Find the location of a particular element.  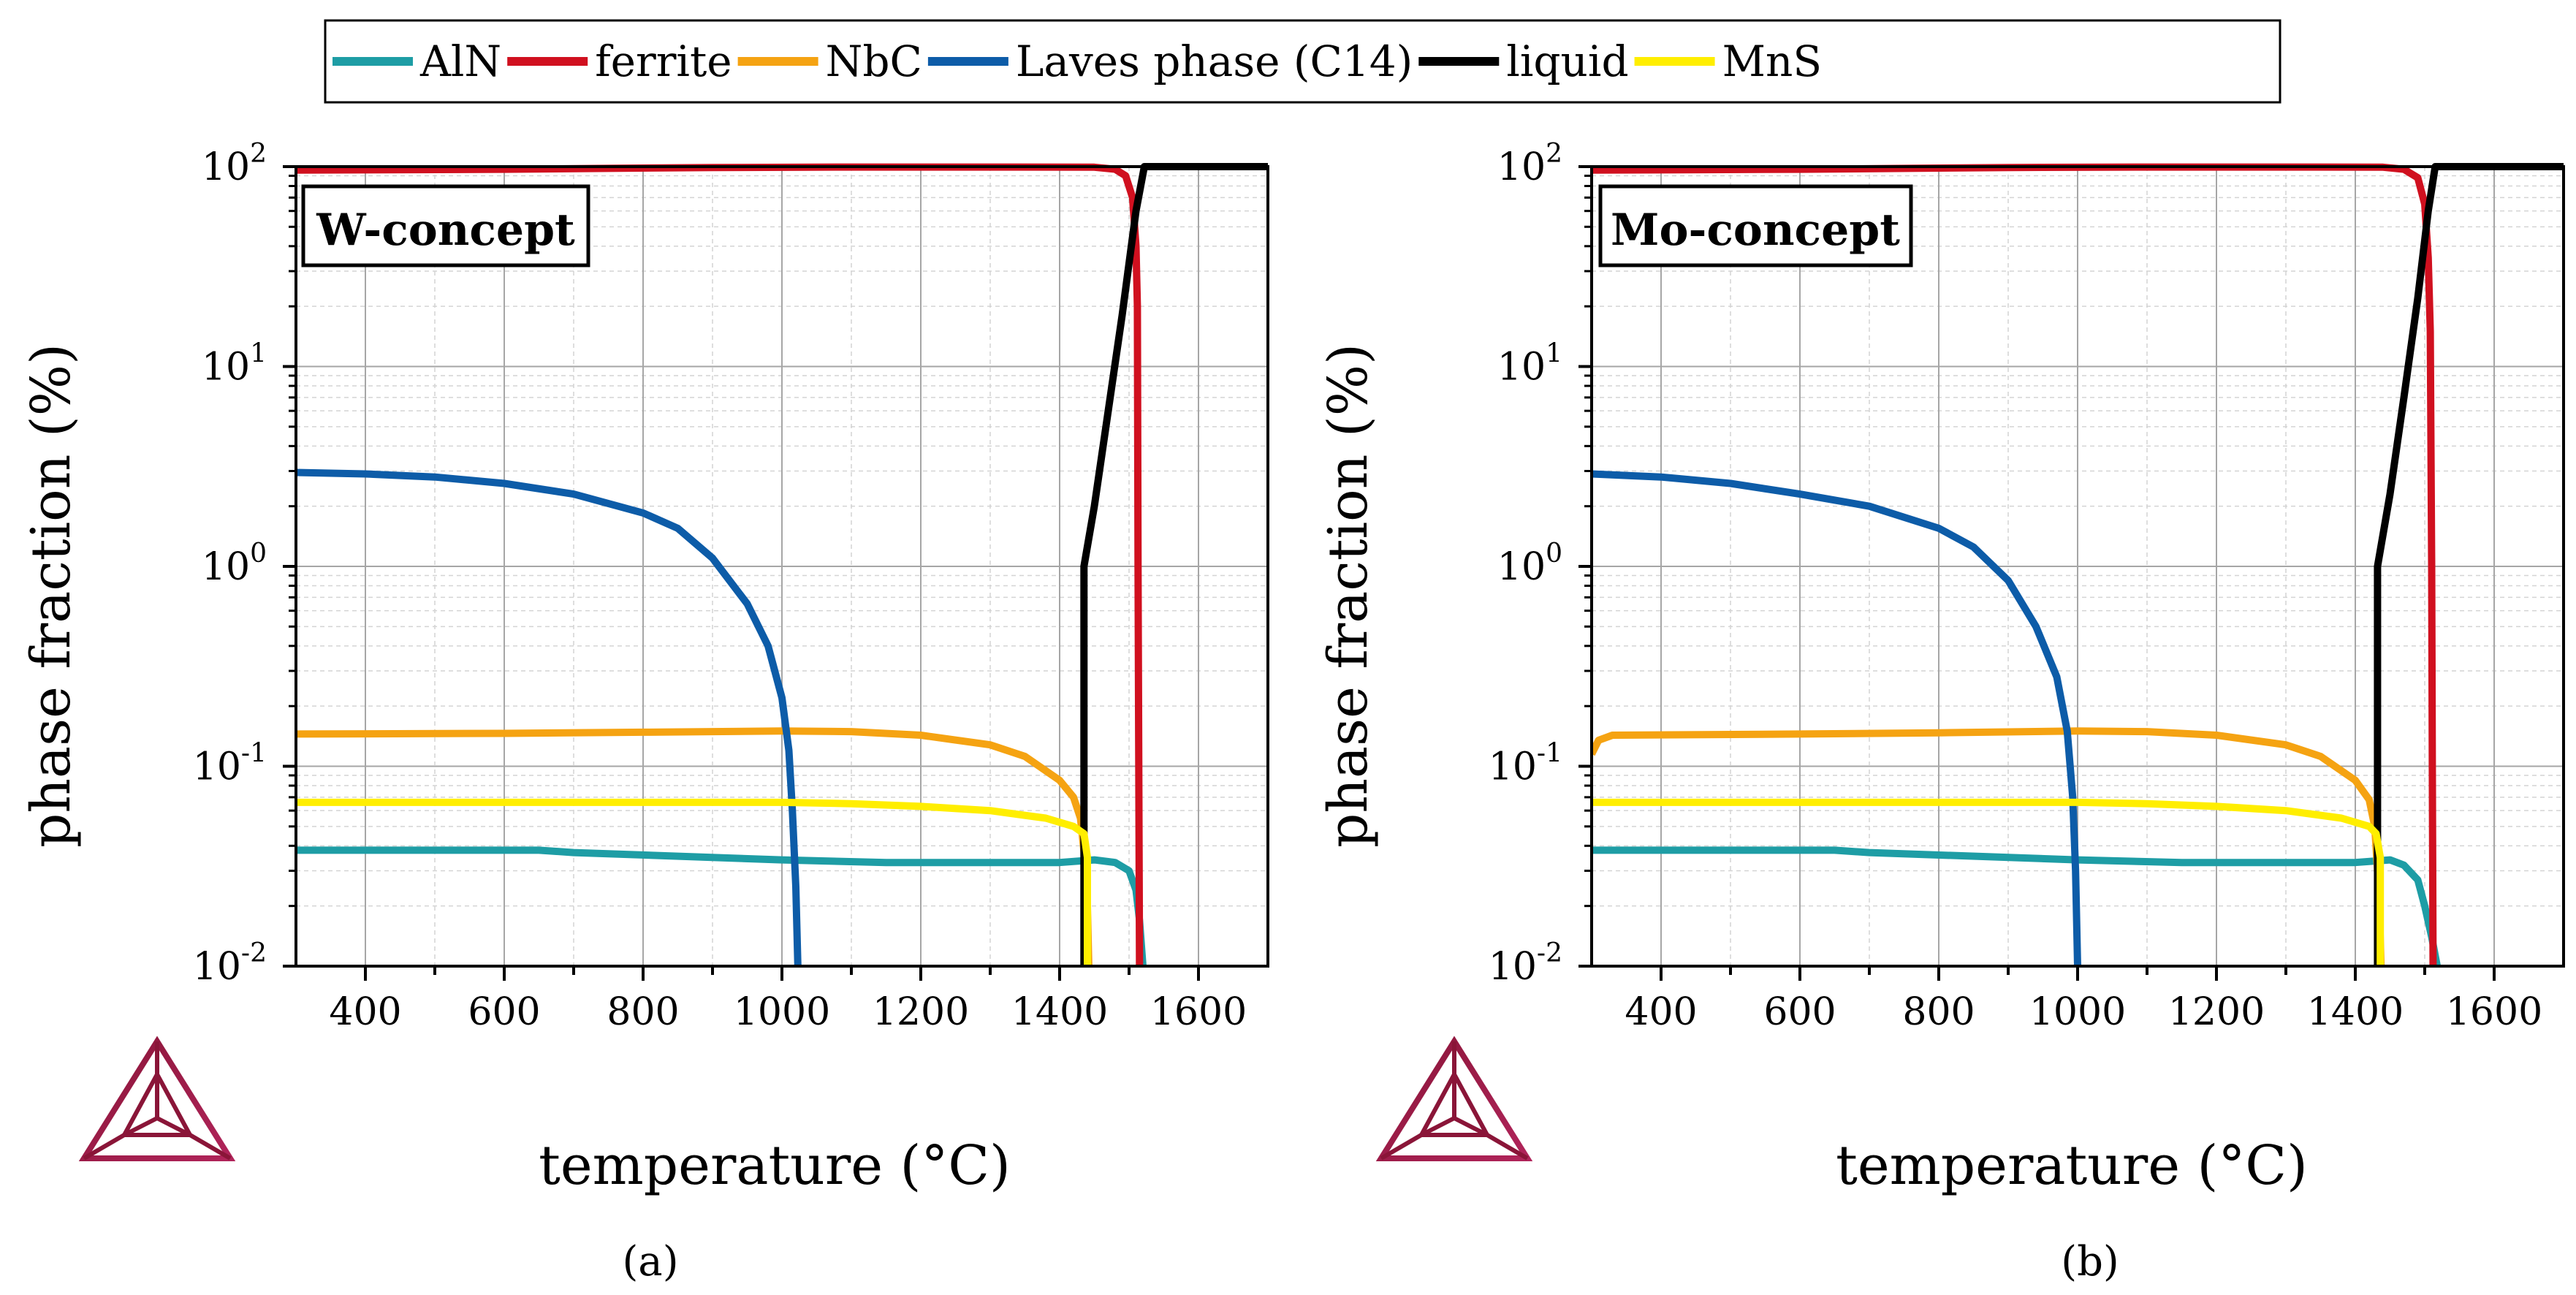

concept-box: W-concept is located at coordinates (445, 225).